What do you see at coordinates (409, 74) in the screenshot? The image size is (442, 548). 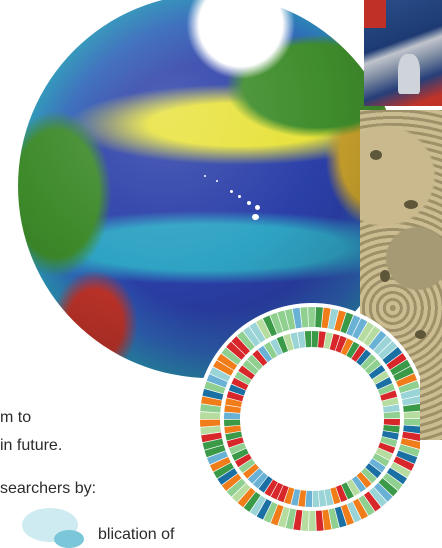 I see `photo-fin-detail` at bounding box center [409, 74].